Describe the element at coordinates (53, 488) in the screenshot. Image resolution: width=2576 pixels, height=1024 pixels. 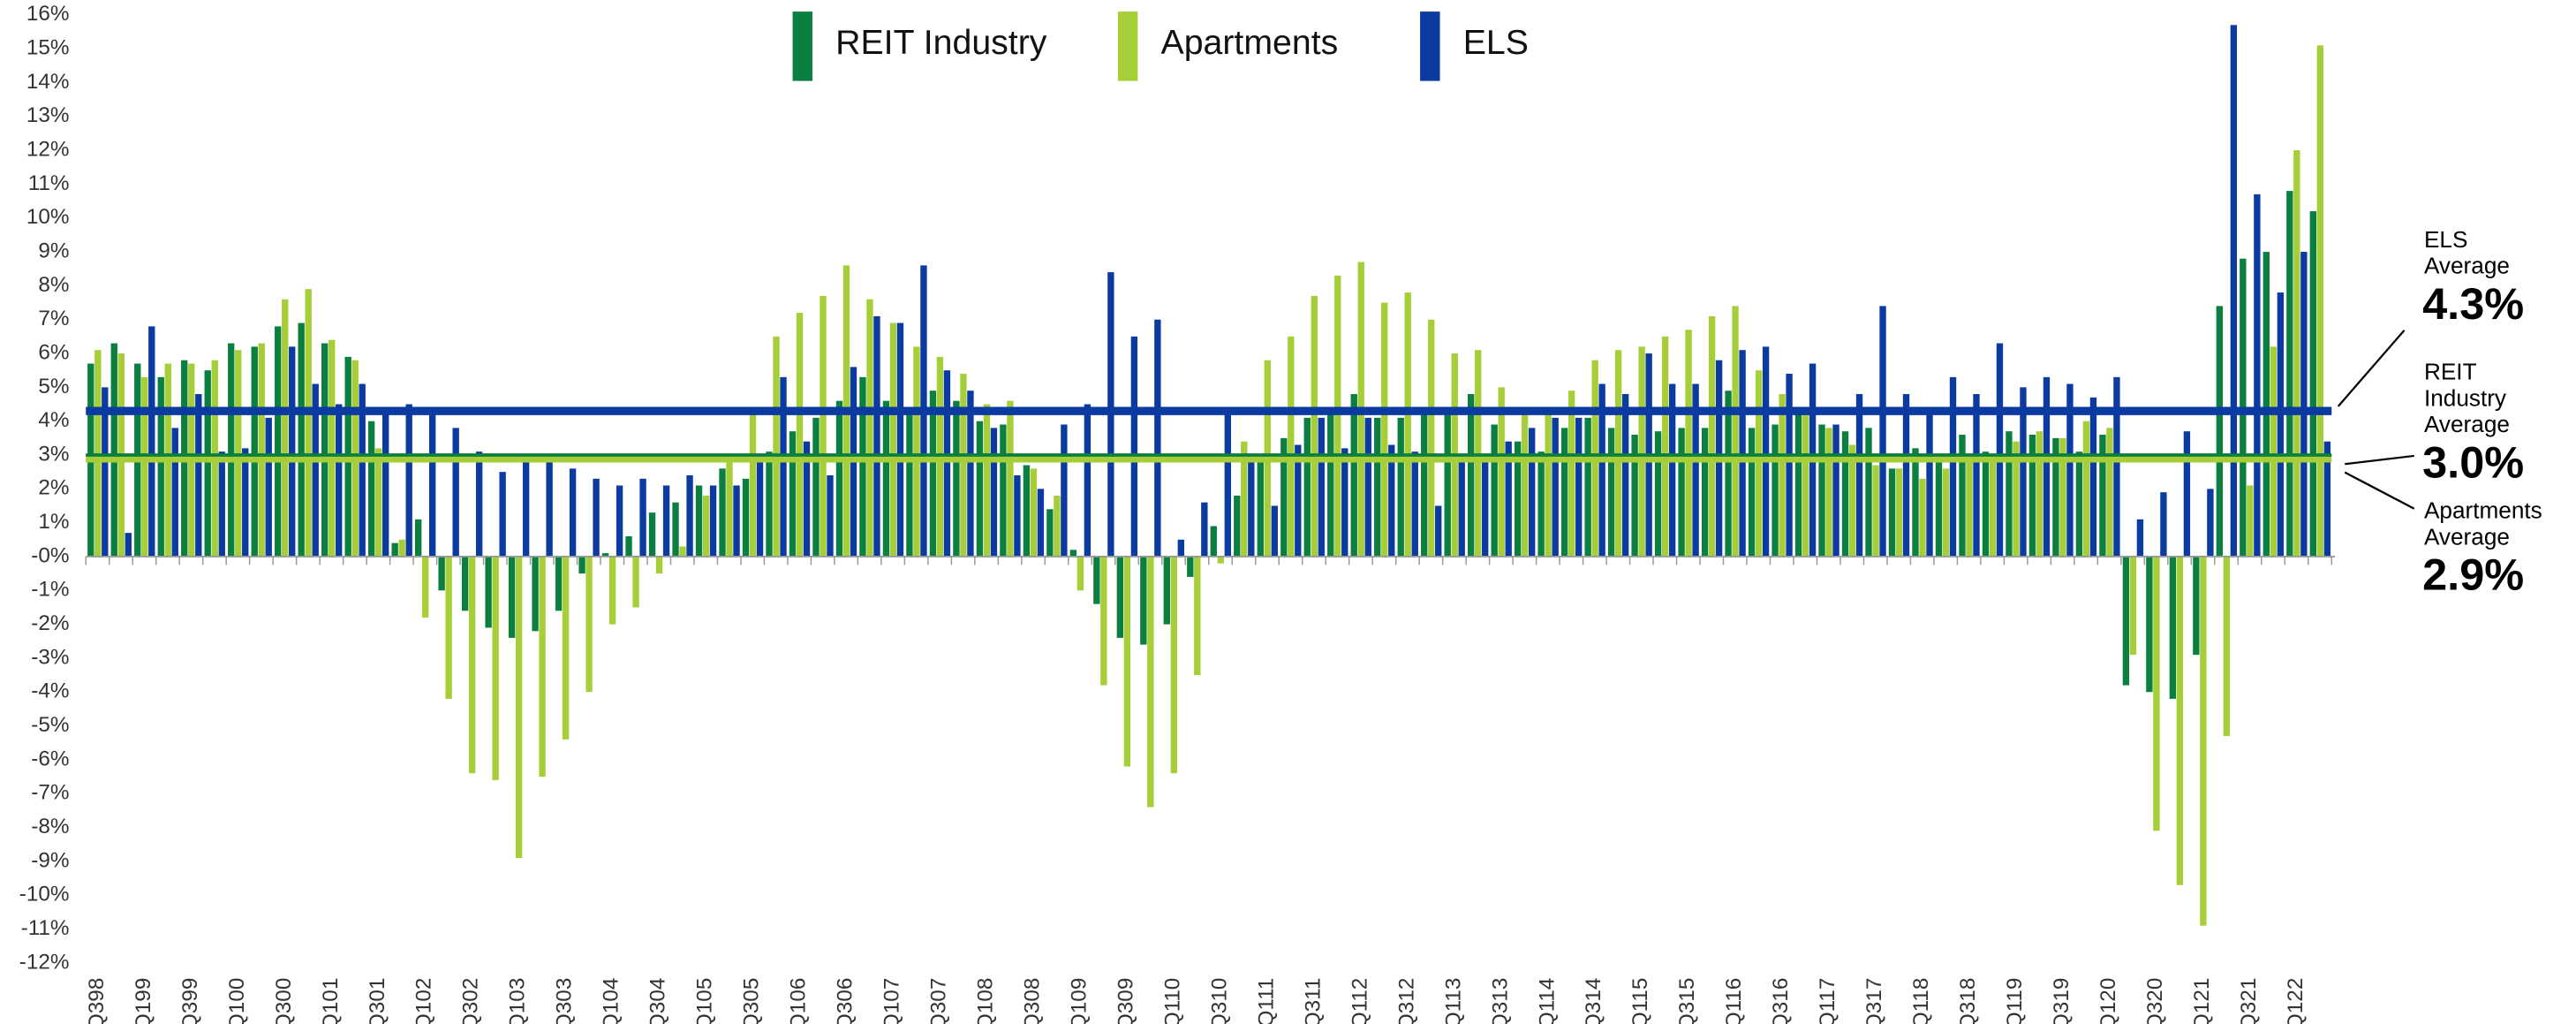
I see `y-tick-label: 2%` at that location.